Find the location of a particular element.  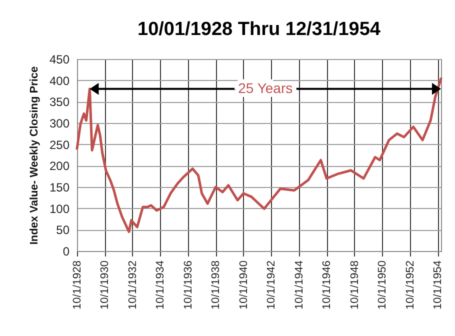

x-tick-label: 10/1/1928 is located at coordinates (78, 285).